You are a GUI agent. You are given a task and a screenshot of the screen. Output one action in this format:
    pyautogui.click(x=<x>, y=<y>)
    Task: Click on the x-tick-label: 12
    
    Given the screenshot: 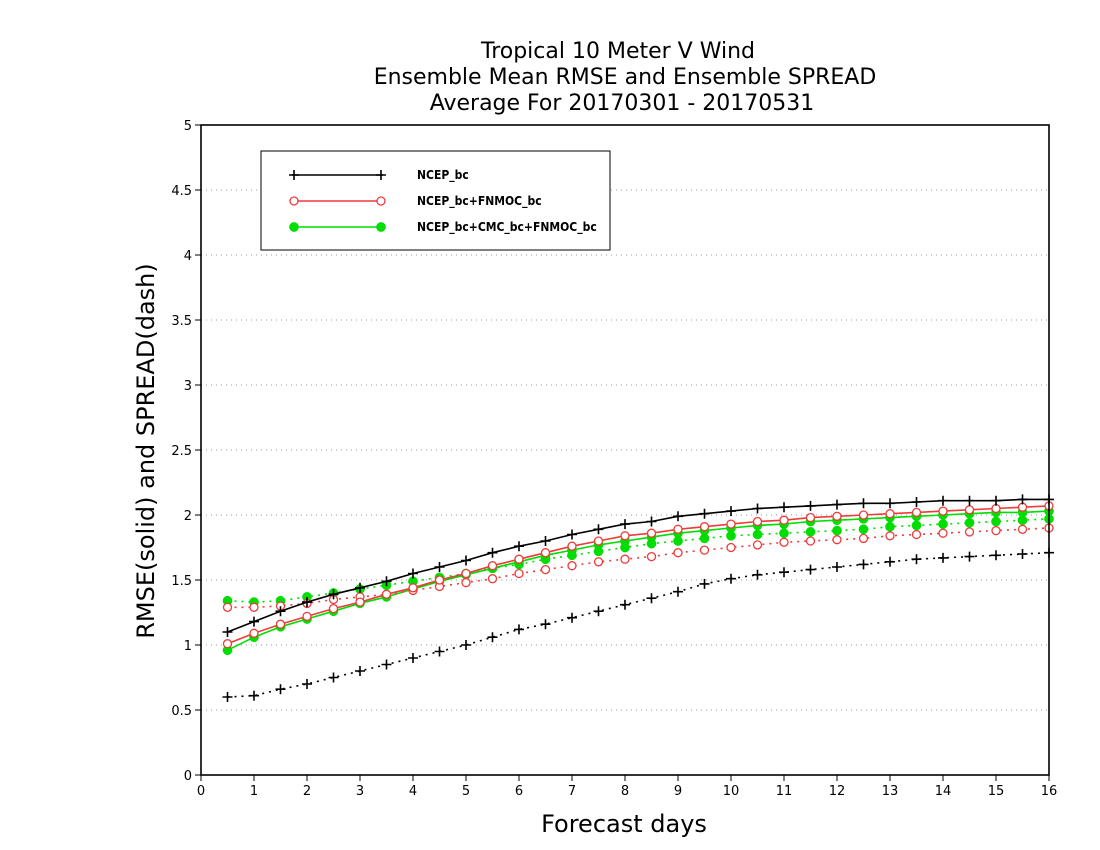 What is the action you would take?
    pyautogui.click(x=837, y=791)
    